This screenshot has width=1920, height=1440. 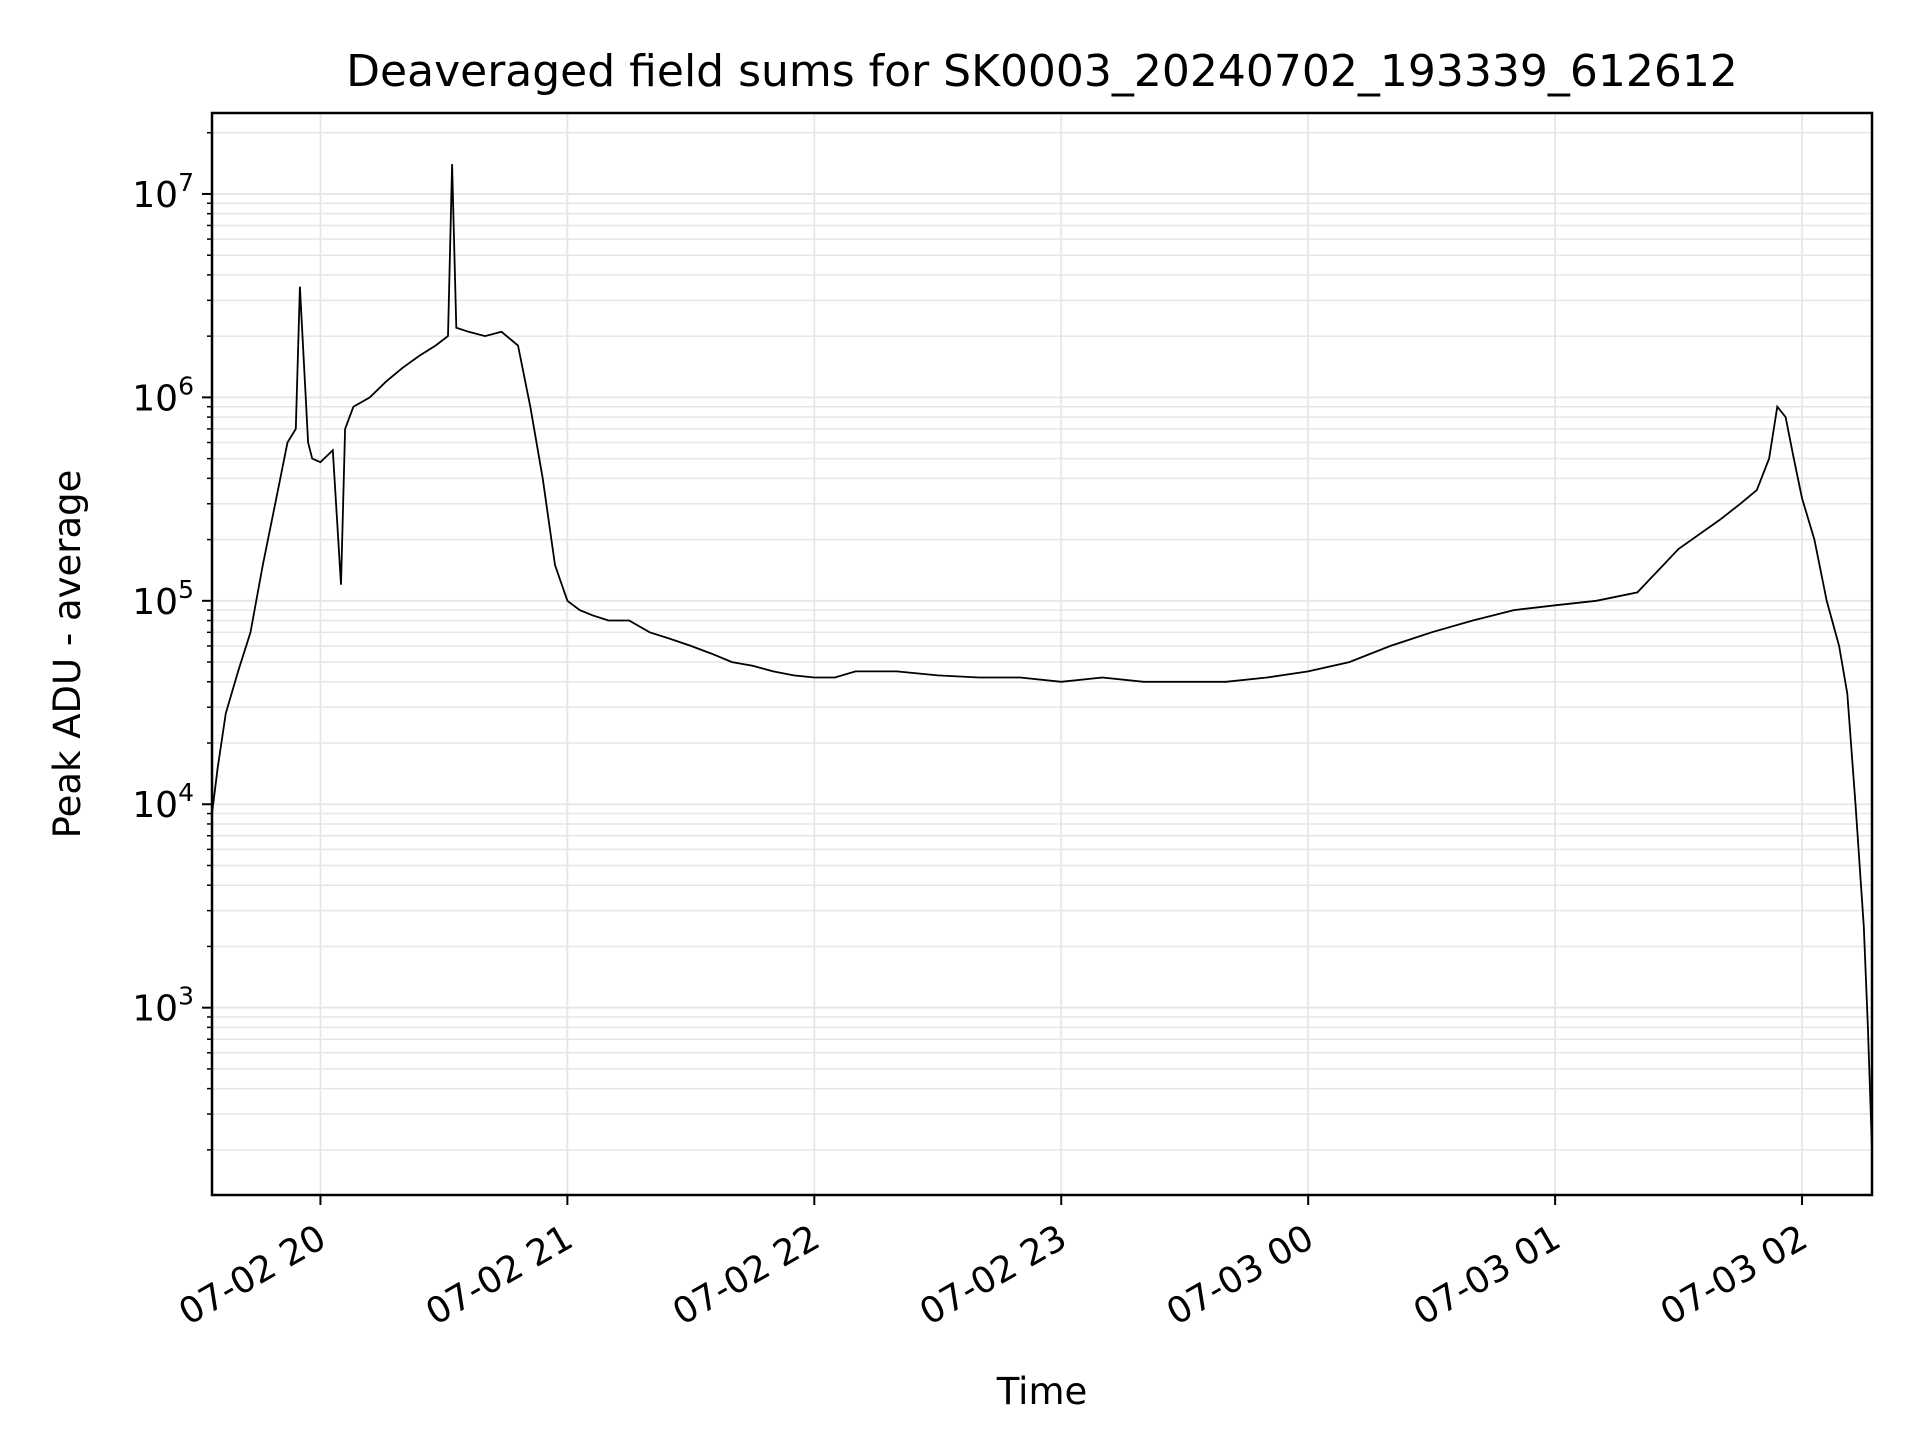 What do you see at coordinates (163, 802) in the screenshot?
I see `y-tick-label: 10⁴` at bounding box center [163, 802].